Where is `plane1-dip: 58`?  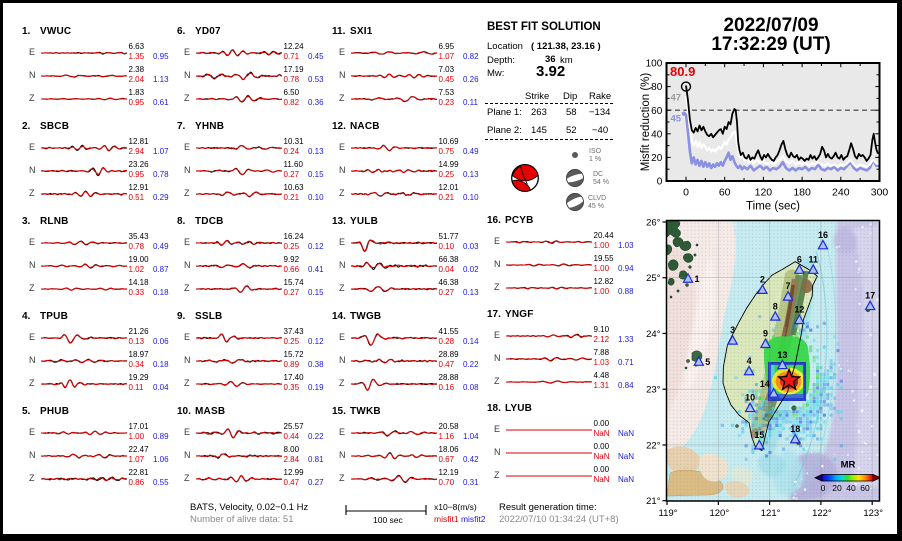 plane1-dip: 58 is located at coordinates (571, 112).